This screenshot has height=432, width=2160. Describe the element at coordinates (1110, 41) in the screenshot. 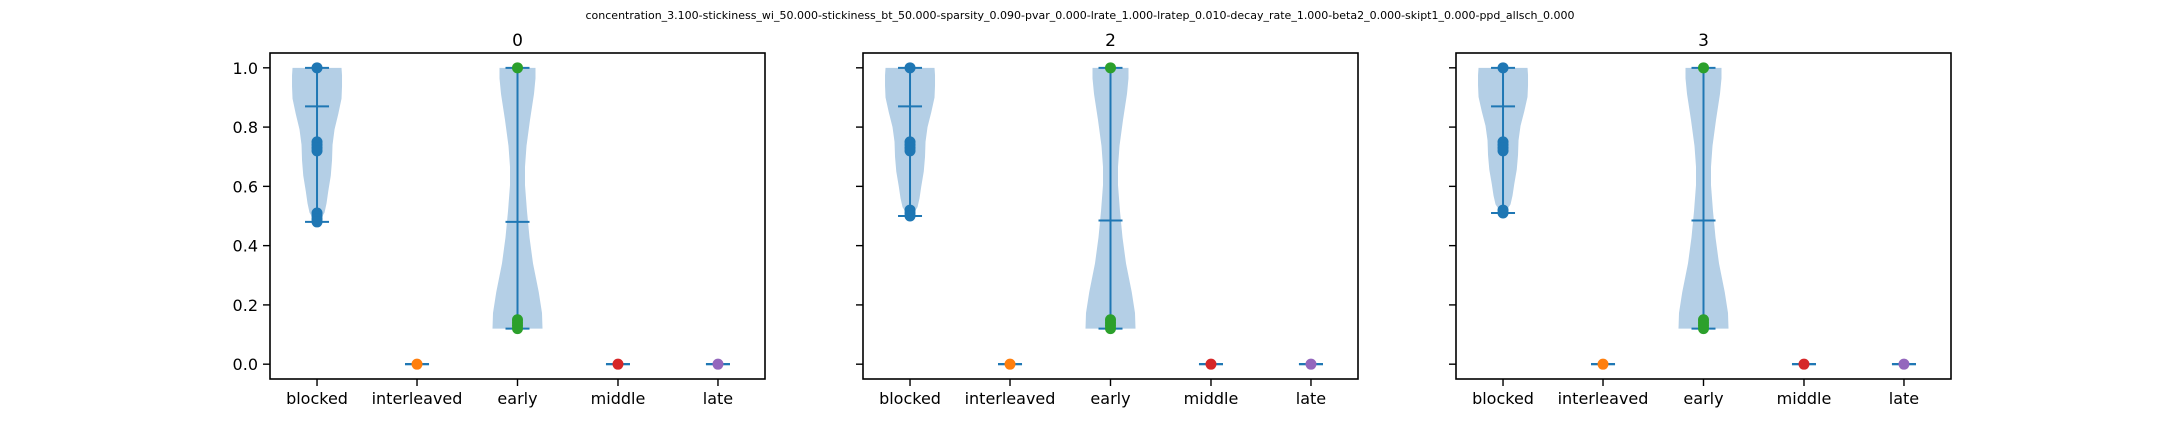

I see `subplot-title: 2` at that location.